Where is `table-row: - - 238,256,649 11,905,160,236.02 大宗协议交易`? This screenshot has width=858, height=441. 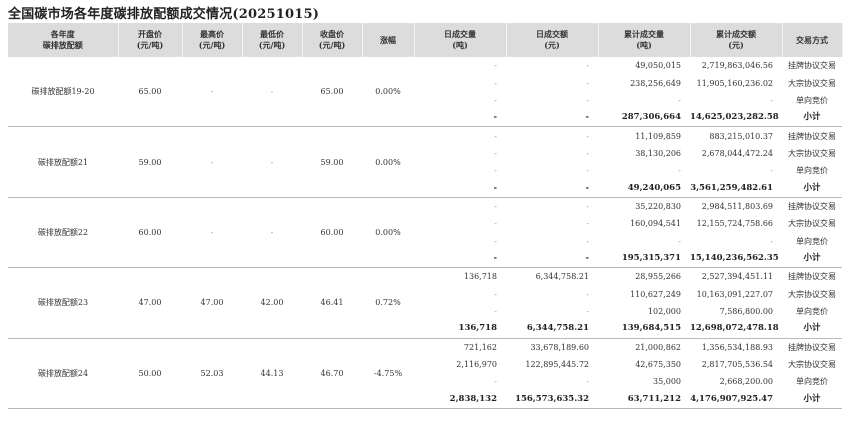
table-row: - - 238,256,649 11,905,160,236.02 大宗协议交易 is located at coordinates (425, 82).